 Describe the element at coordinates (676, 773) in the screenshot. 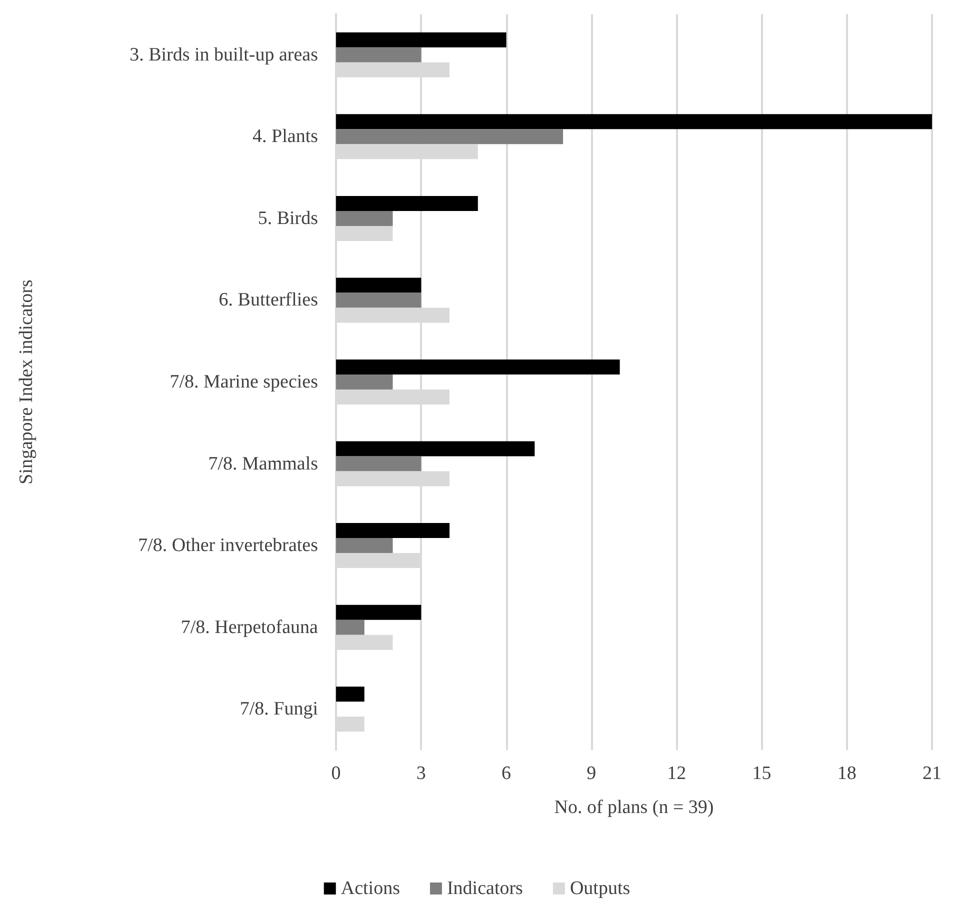

I see `x-tick-label: 12` at that location.